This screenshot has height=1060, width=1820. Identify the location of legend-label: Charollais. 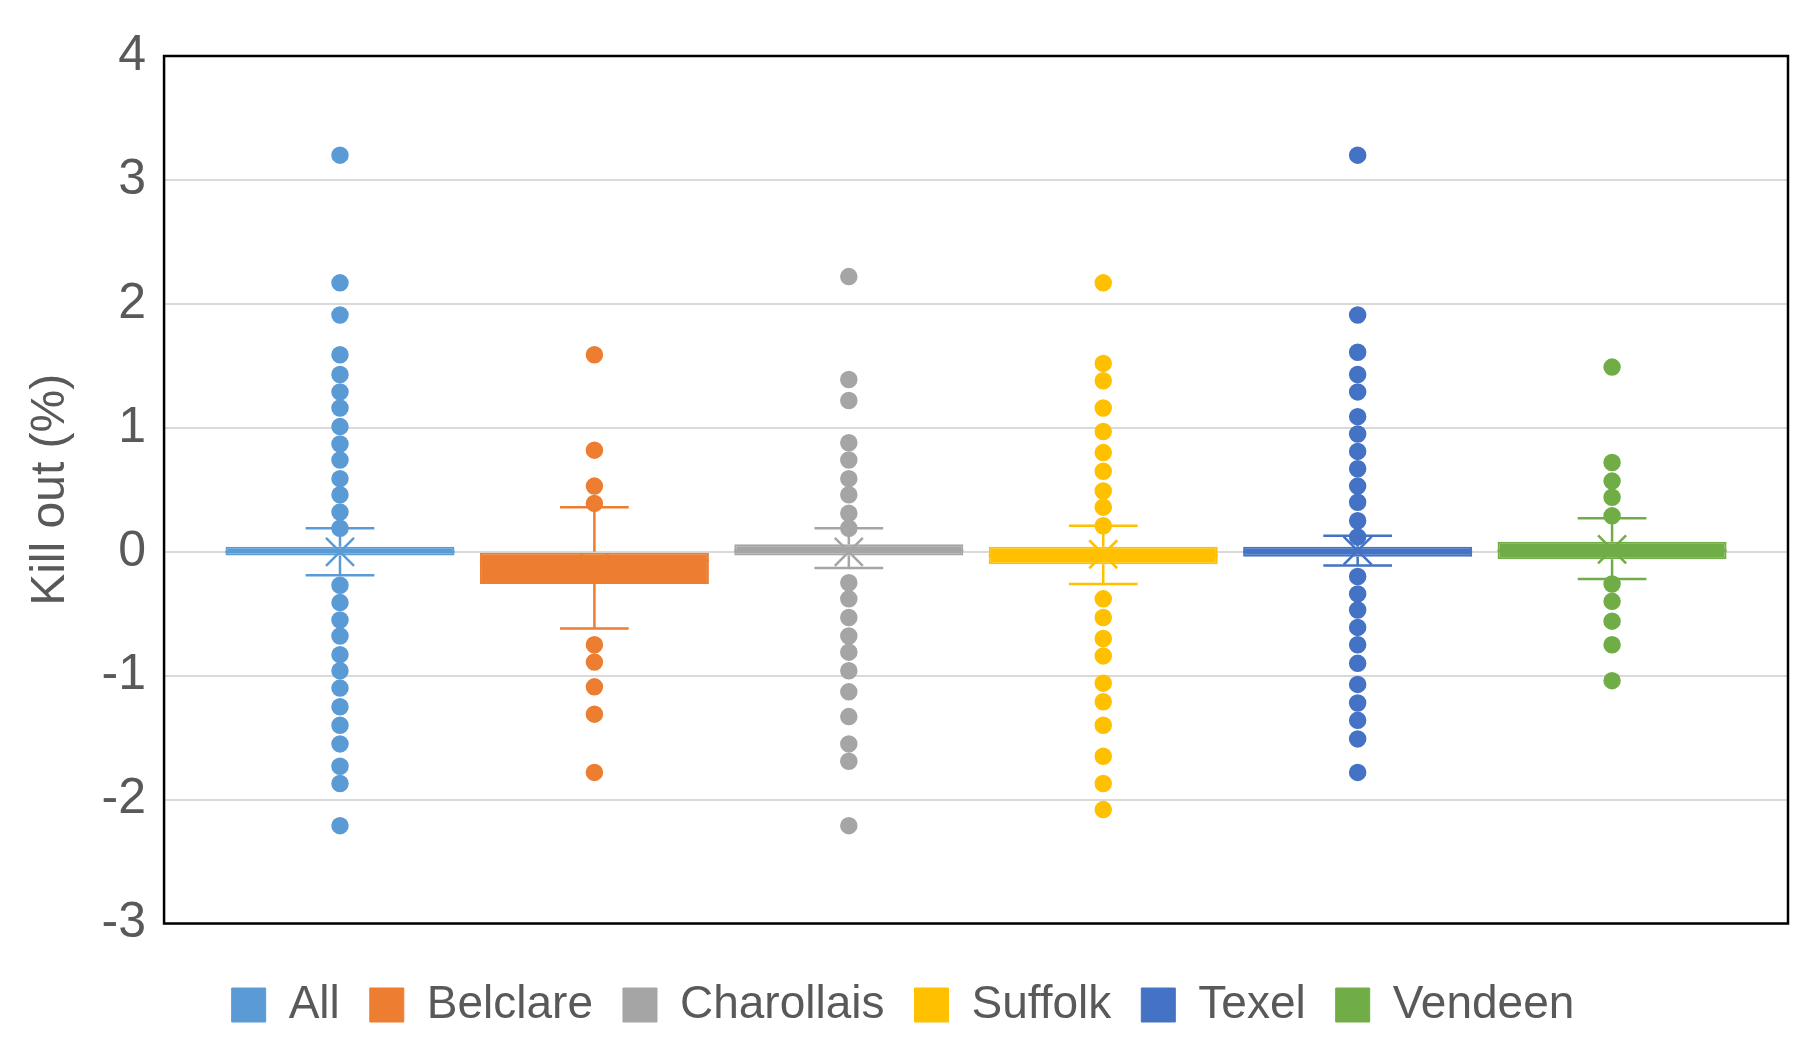
(782, 1001).